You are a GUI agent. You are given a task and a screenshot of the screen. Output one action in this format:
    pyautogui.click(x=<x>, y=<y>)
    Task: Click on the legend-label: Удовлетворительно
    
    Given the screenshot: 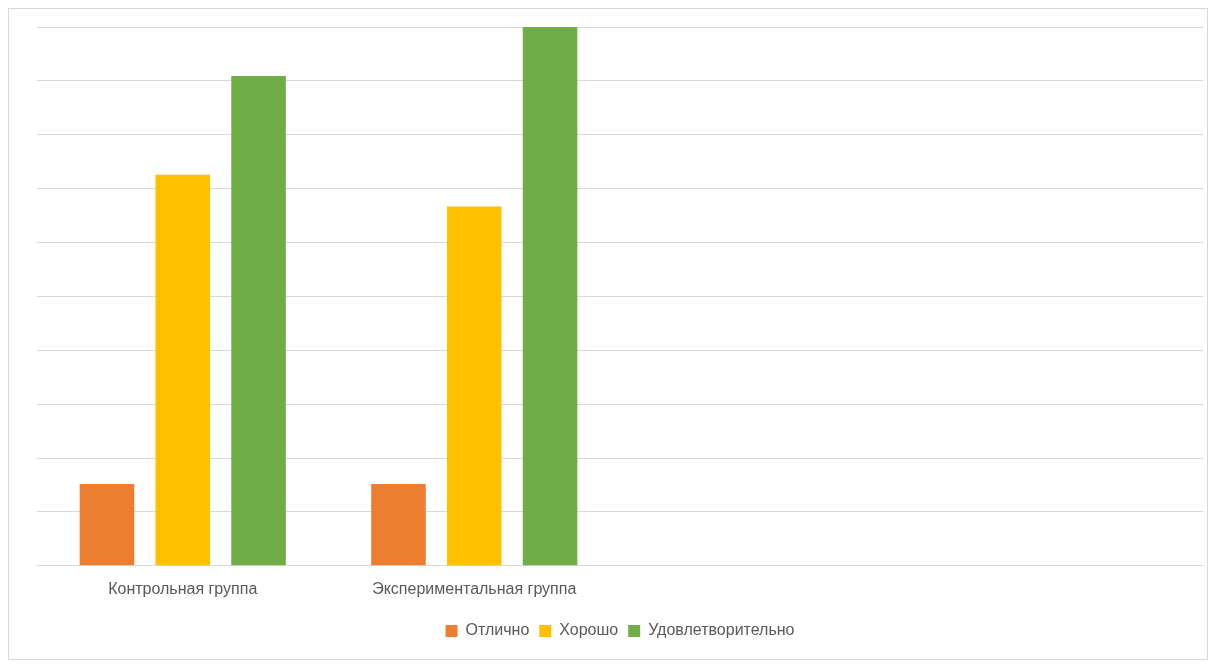 What is the action you would take?
    pyautogui.click(x=721, y=630)
    